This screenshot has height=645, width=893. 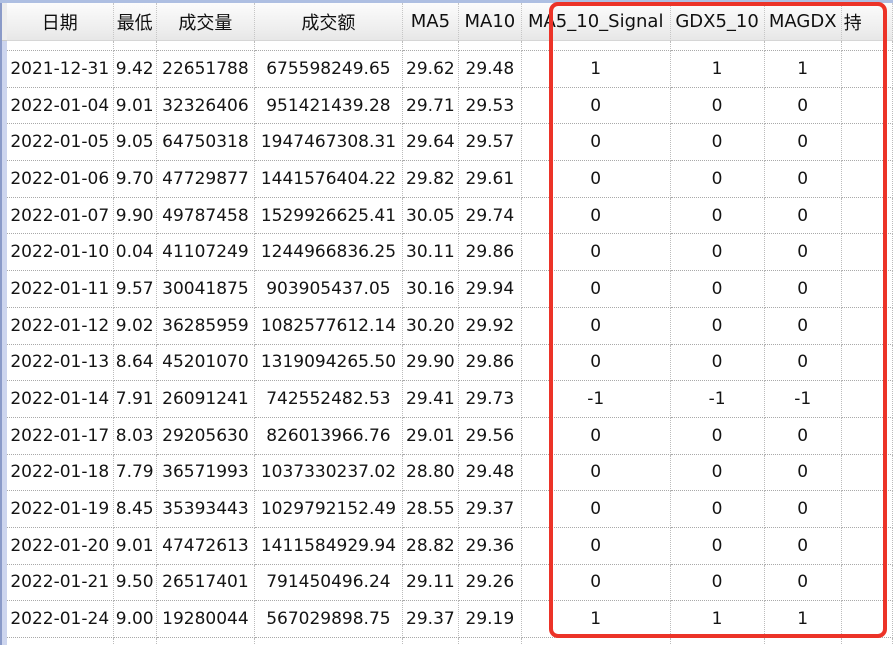 I want to click on table-cell: 1037330237.02, so click(x=328, y=473).